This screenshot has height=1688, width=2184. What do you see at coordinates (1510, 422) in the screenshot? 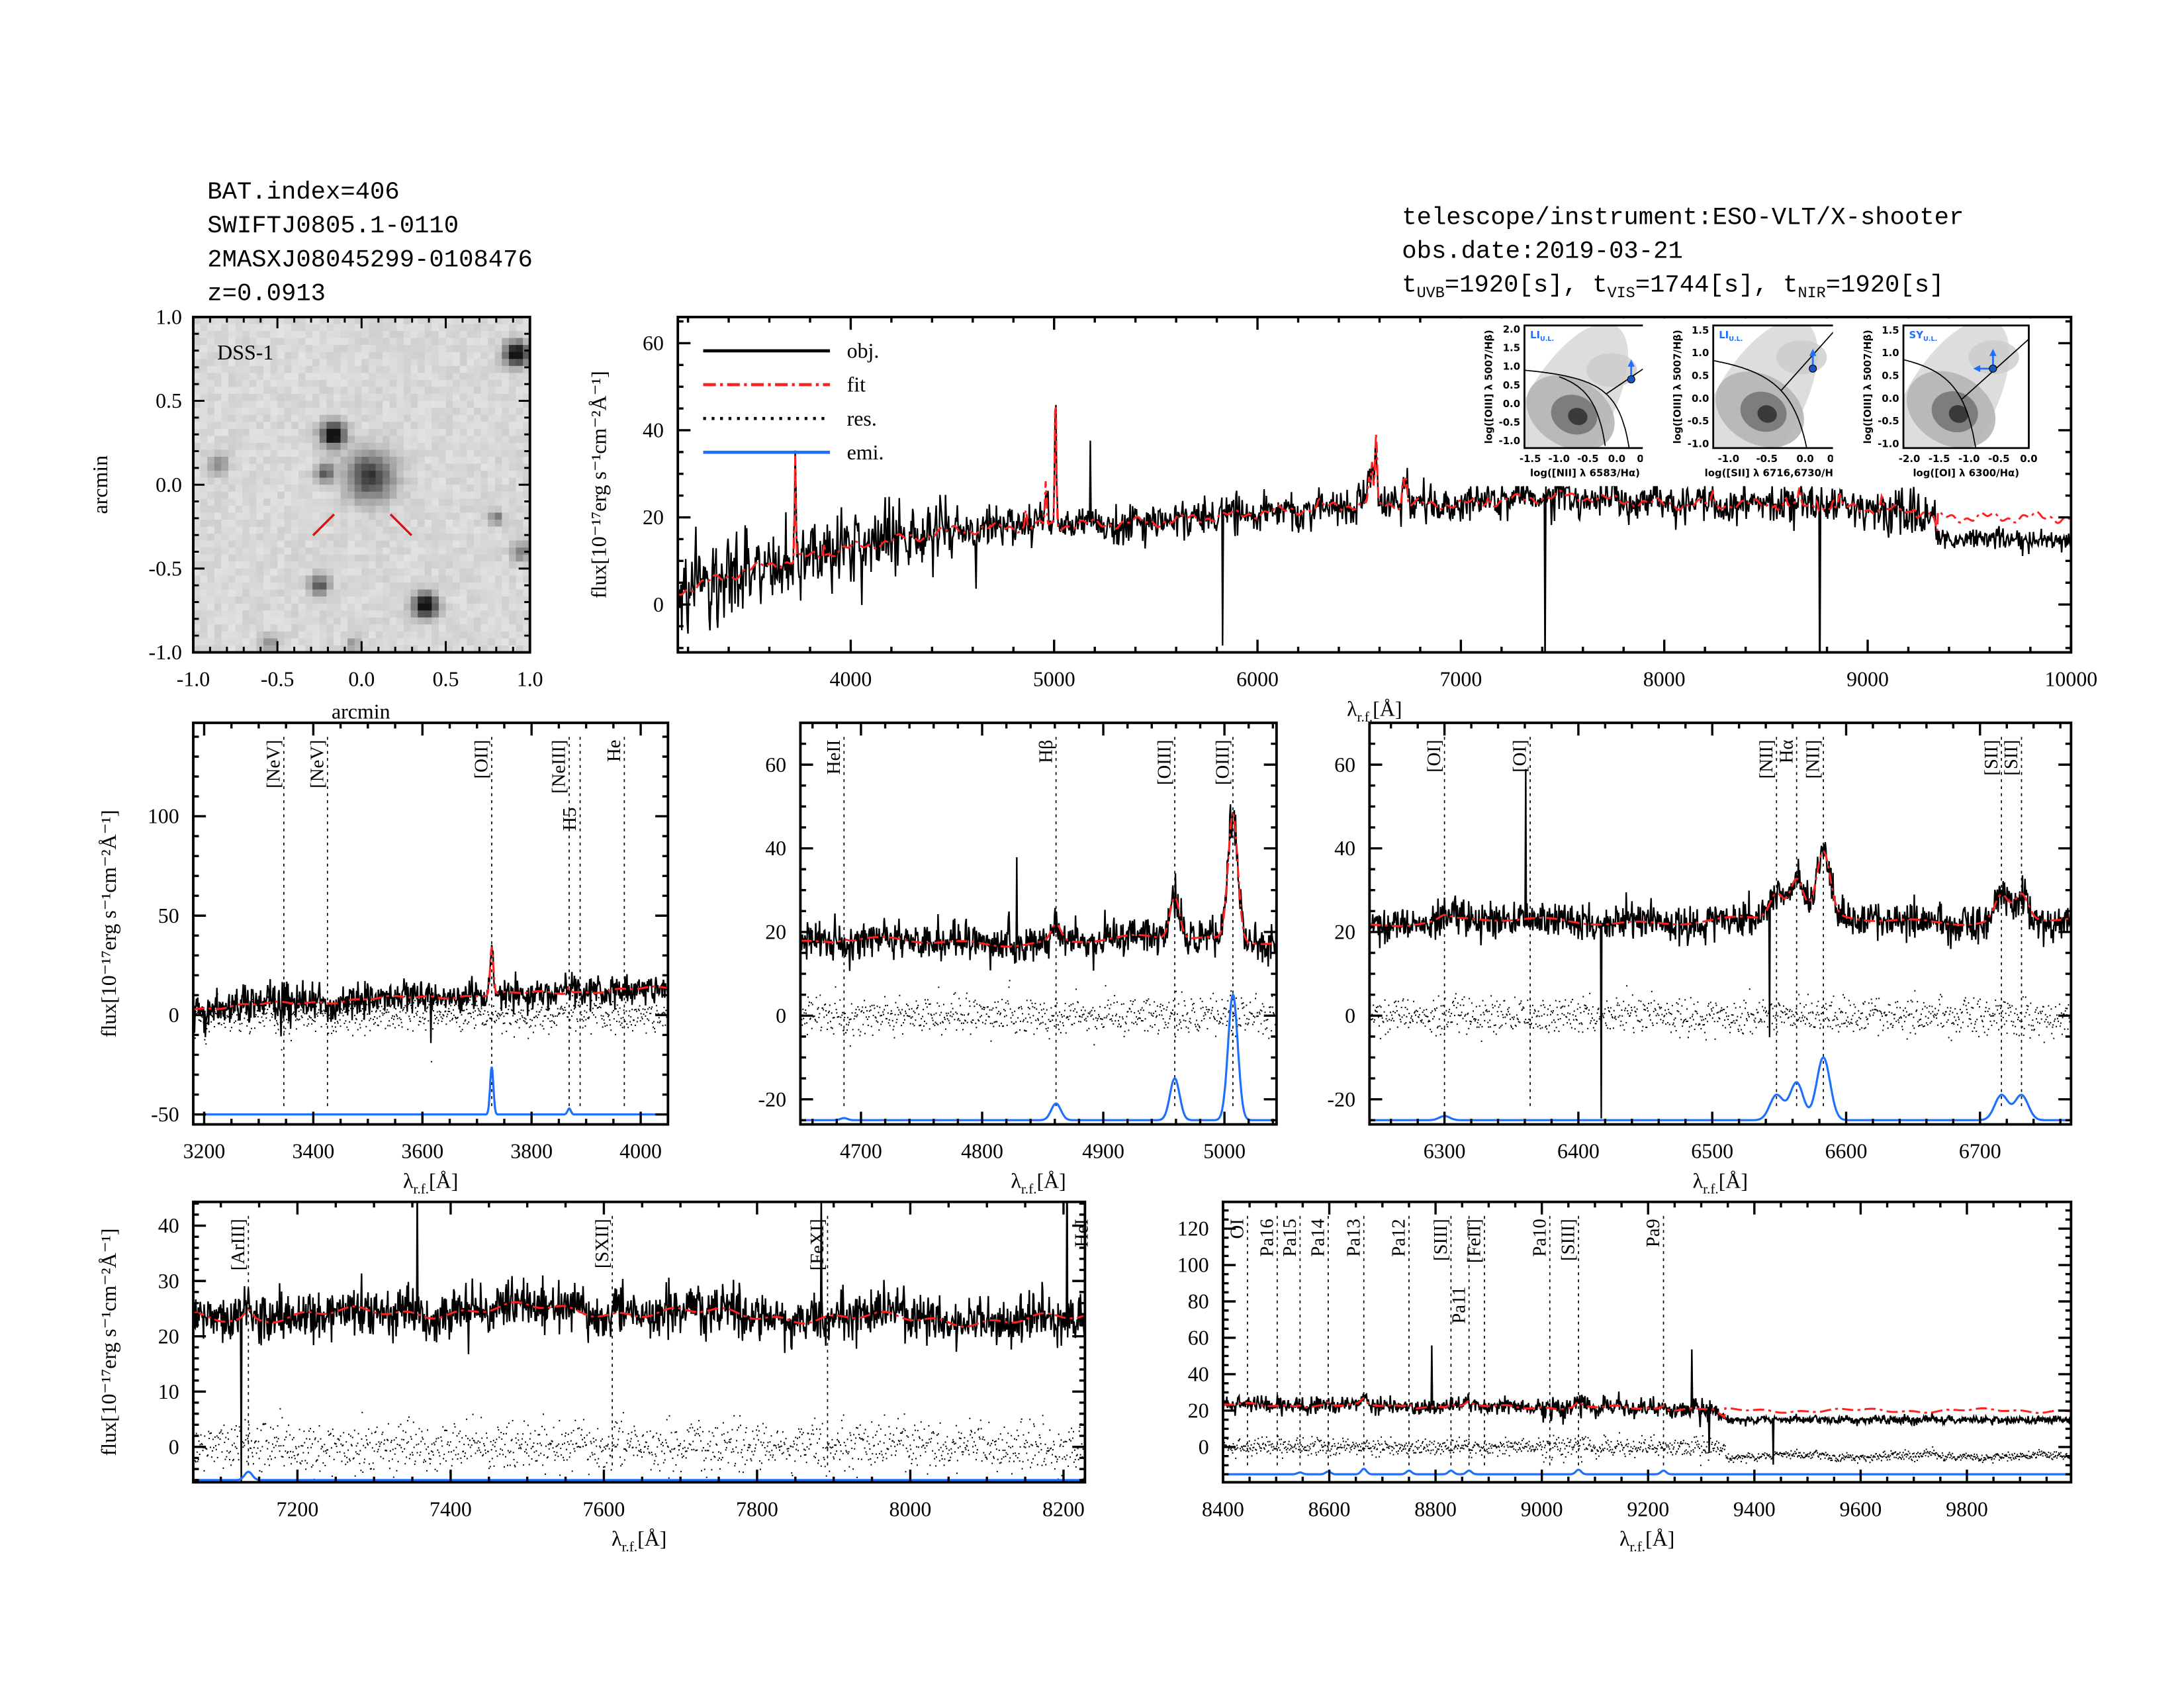
I see `bpt-y-tick: -0.5` at bounding box center [1510, 422].